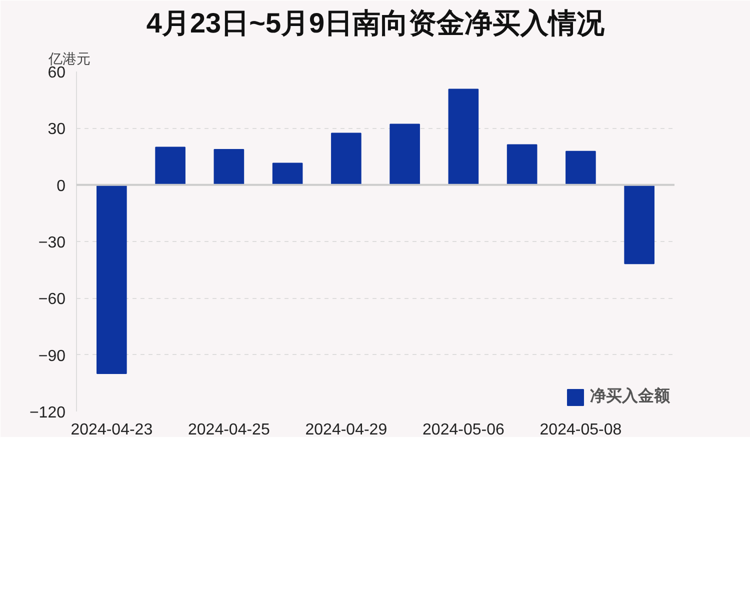  I want to click on y-tick-label: −60, so click(52, 299).